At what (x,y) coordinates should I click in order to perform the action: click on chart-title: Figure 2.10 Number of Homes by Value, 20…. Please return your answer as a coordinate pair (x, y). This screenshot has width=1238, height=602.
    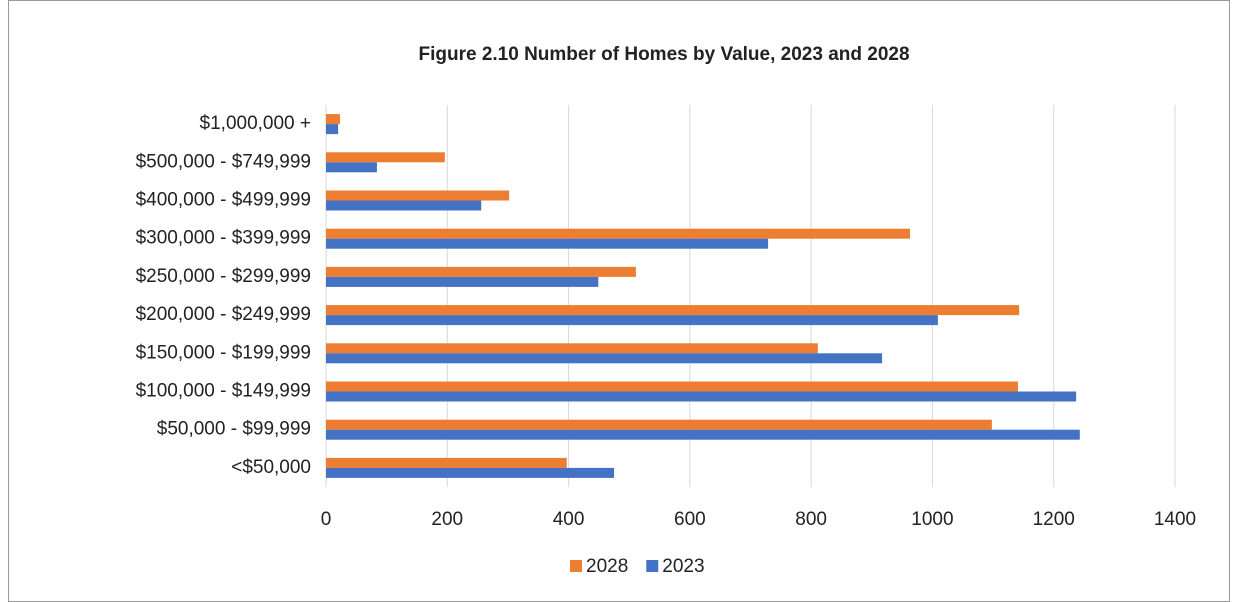
    Looking at the image, I should click on (663, 54).